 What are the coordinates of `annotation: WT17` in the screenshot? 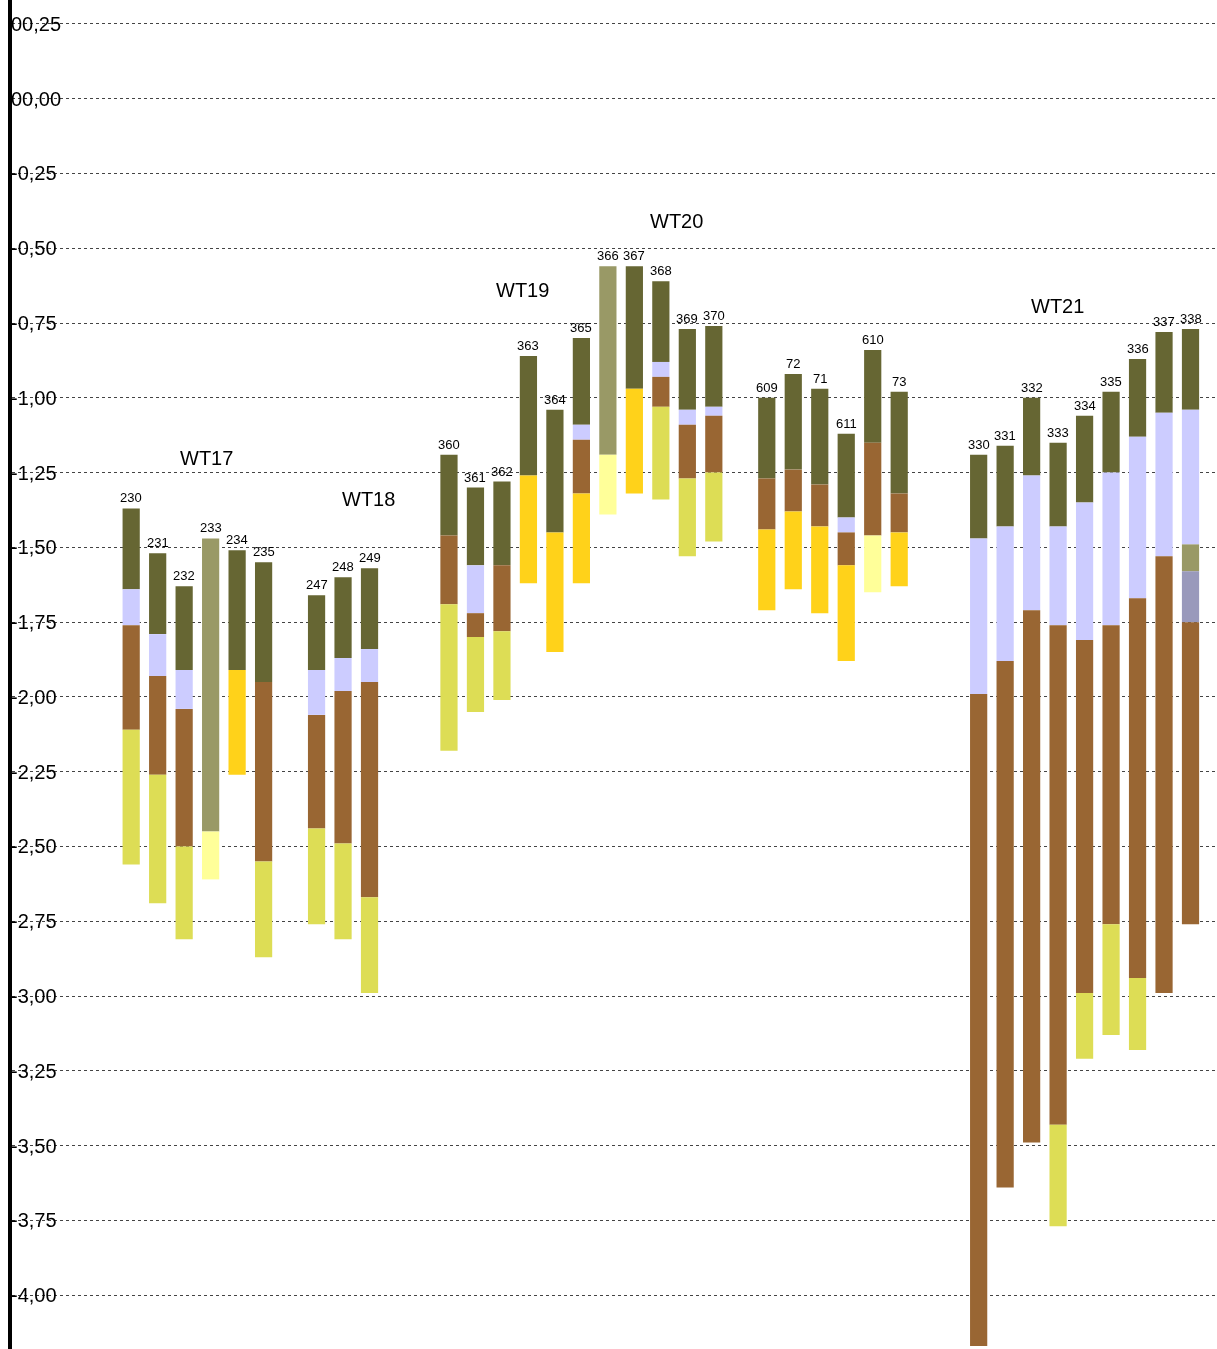 It's located at (207, 458).